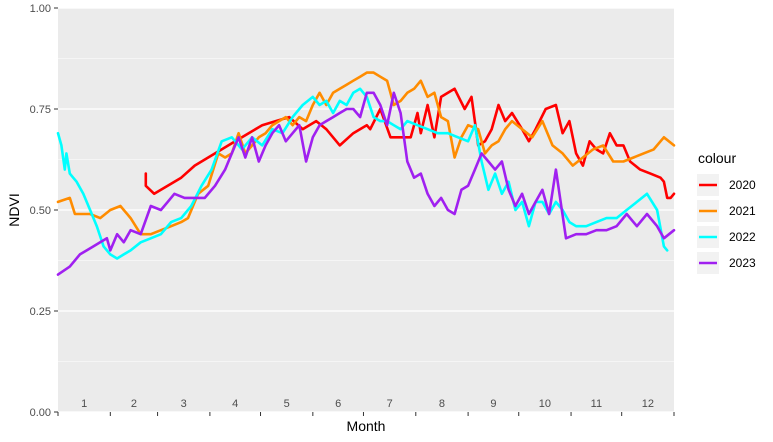  I want to click on legend-label-2022: 2022, so click(742, 237).